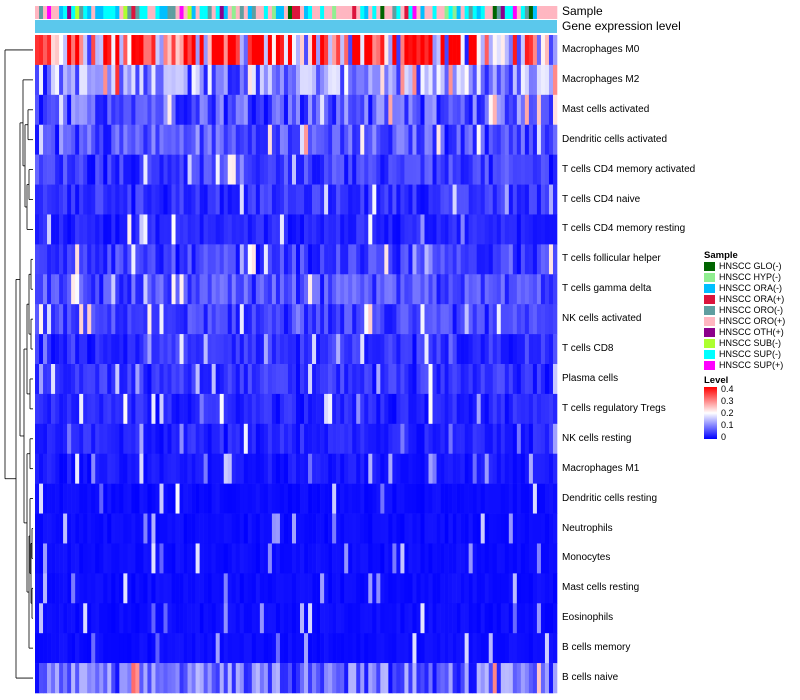 Image resolution: width=800 pixels, height=700 pixels. What do you see at coordinates (611, 259) in the screenshot?
I see `row-label: T cells follicular helper` at bounding box center [611, 259].